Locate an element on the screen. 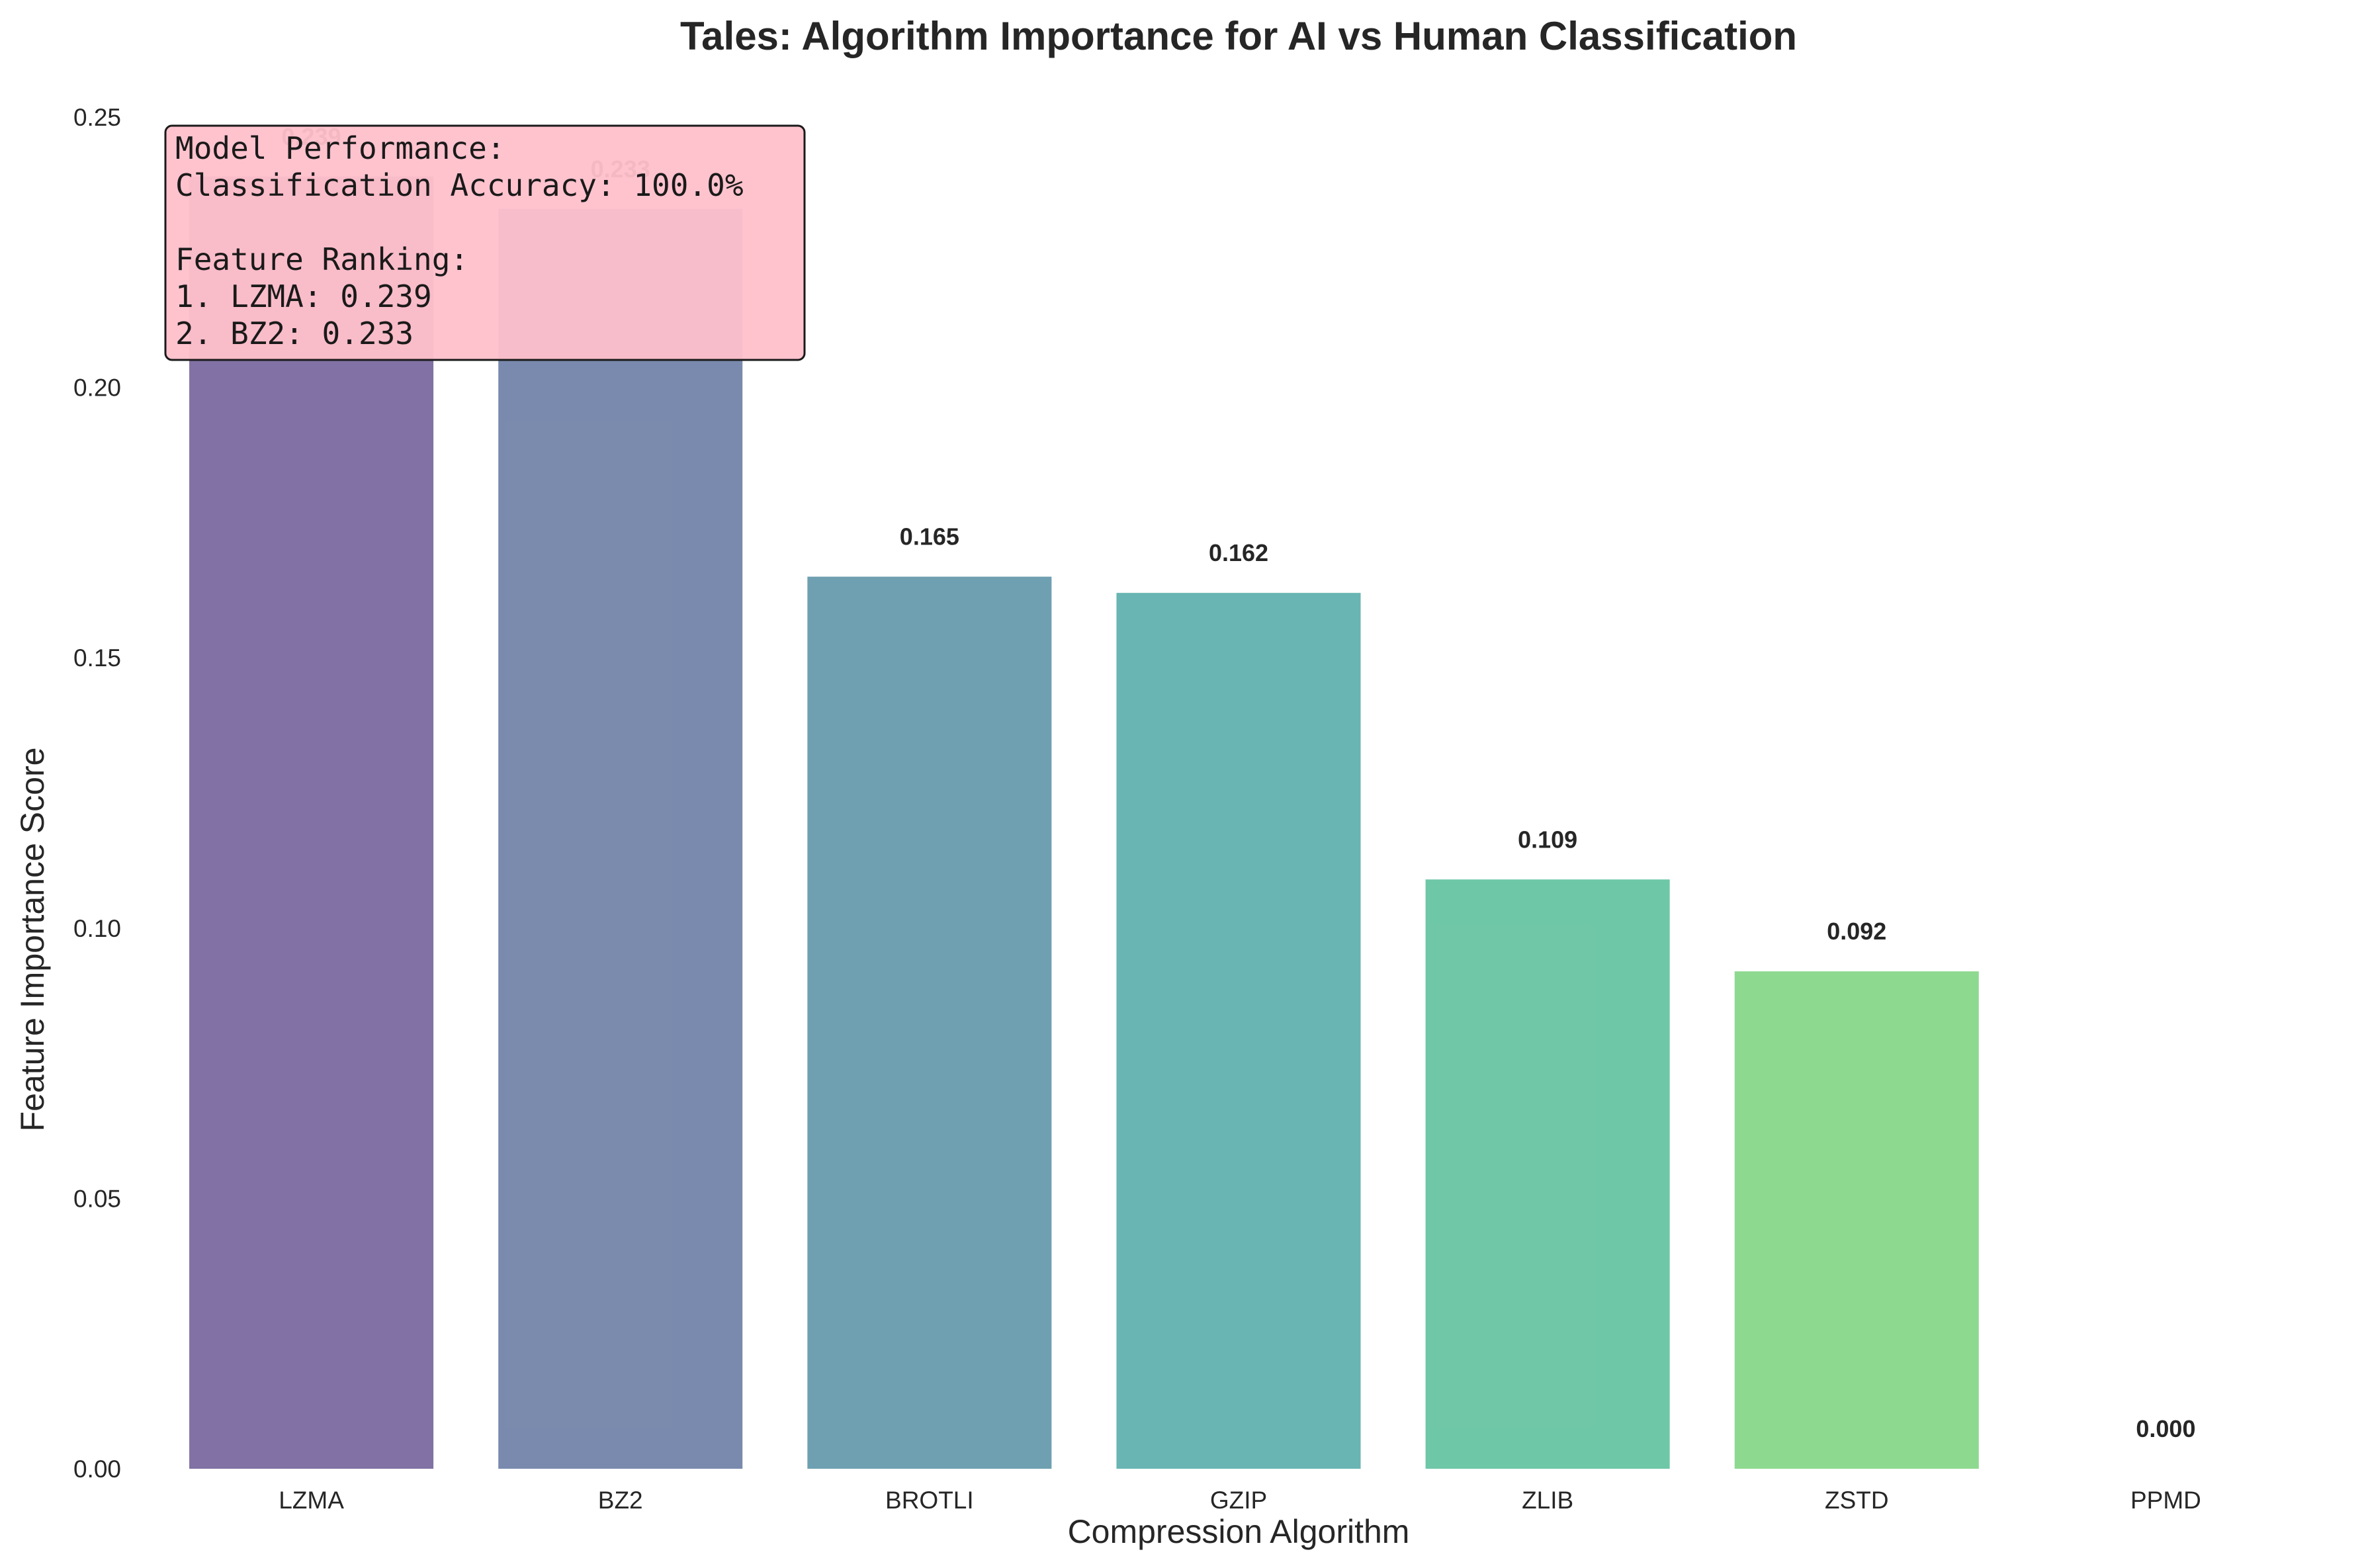  annotation-line: Model Performance: is located at coordinates (340, 148).